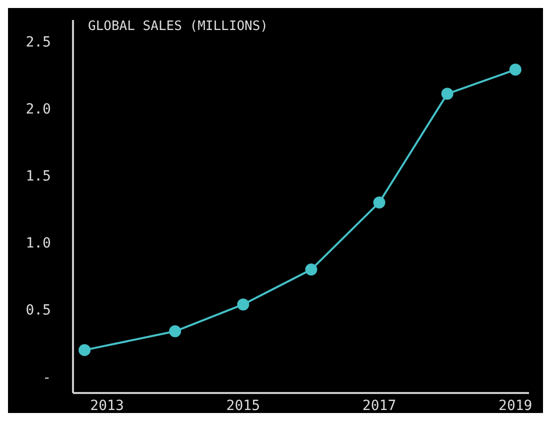 The width and height of the screenshot is (551, 421). Describe the element at coordinates (38, 244) in the screenshot. I see `y-tick-label: 1.0` at that location.